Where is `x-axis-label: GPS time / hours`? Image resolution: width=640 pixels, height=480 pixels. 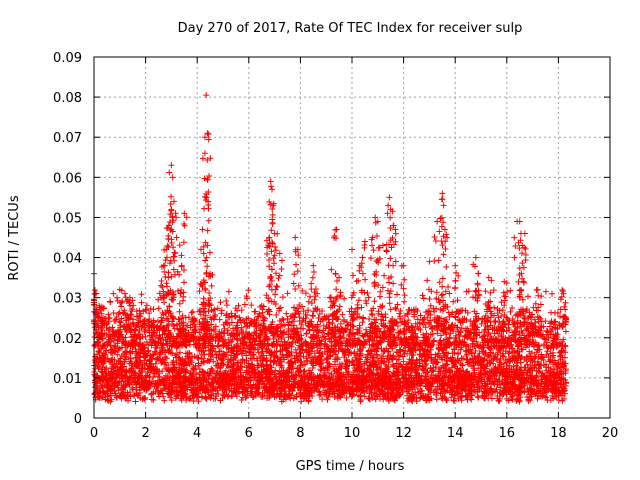 x-axis-label: GPS time / hours is located at coordinates (350, 466).